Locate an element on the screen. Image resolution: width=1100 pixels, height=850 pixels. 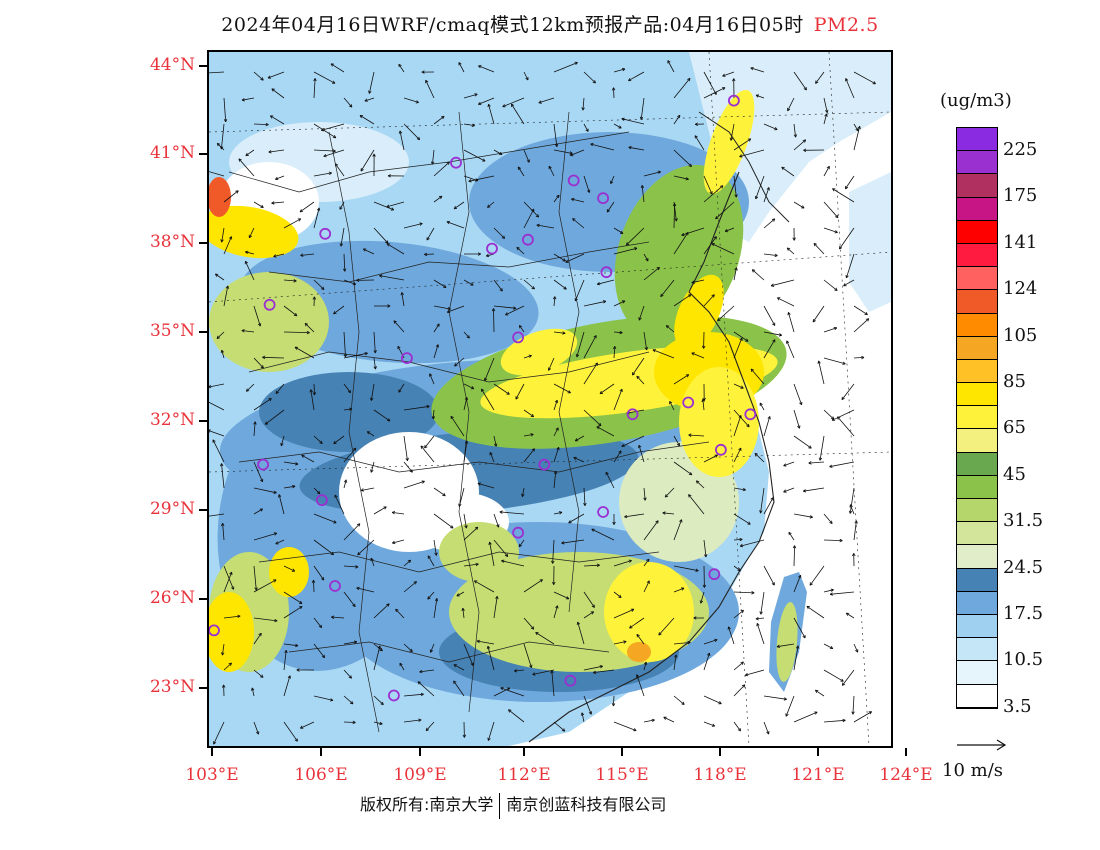
legend-level-label: 105 is located at coordinates (1020, 335).